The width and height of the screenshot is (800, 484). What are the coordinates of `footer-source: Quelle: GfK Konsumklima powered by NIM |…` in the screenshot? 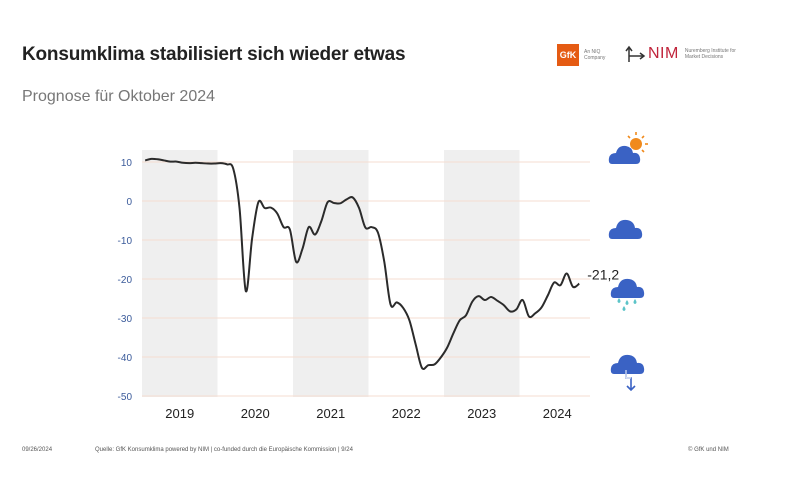 It's located at (224, 450).